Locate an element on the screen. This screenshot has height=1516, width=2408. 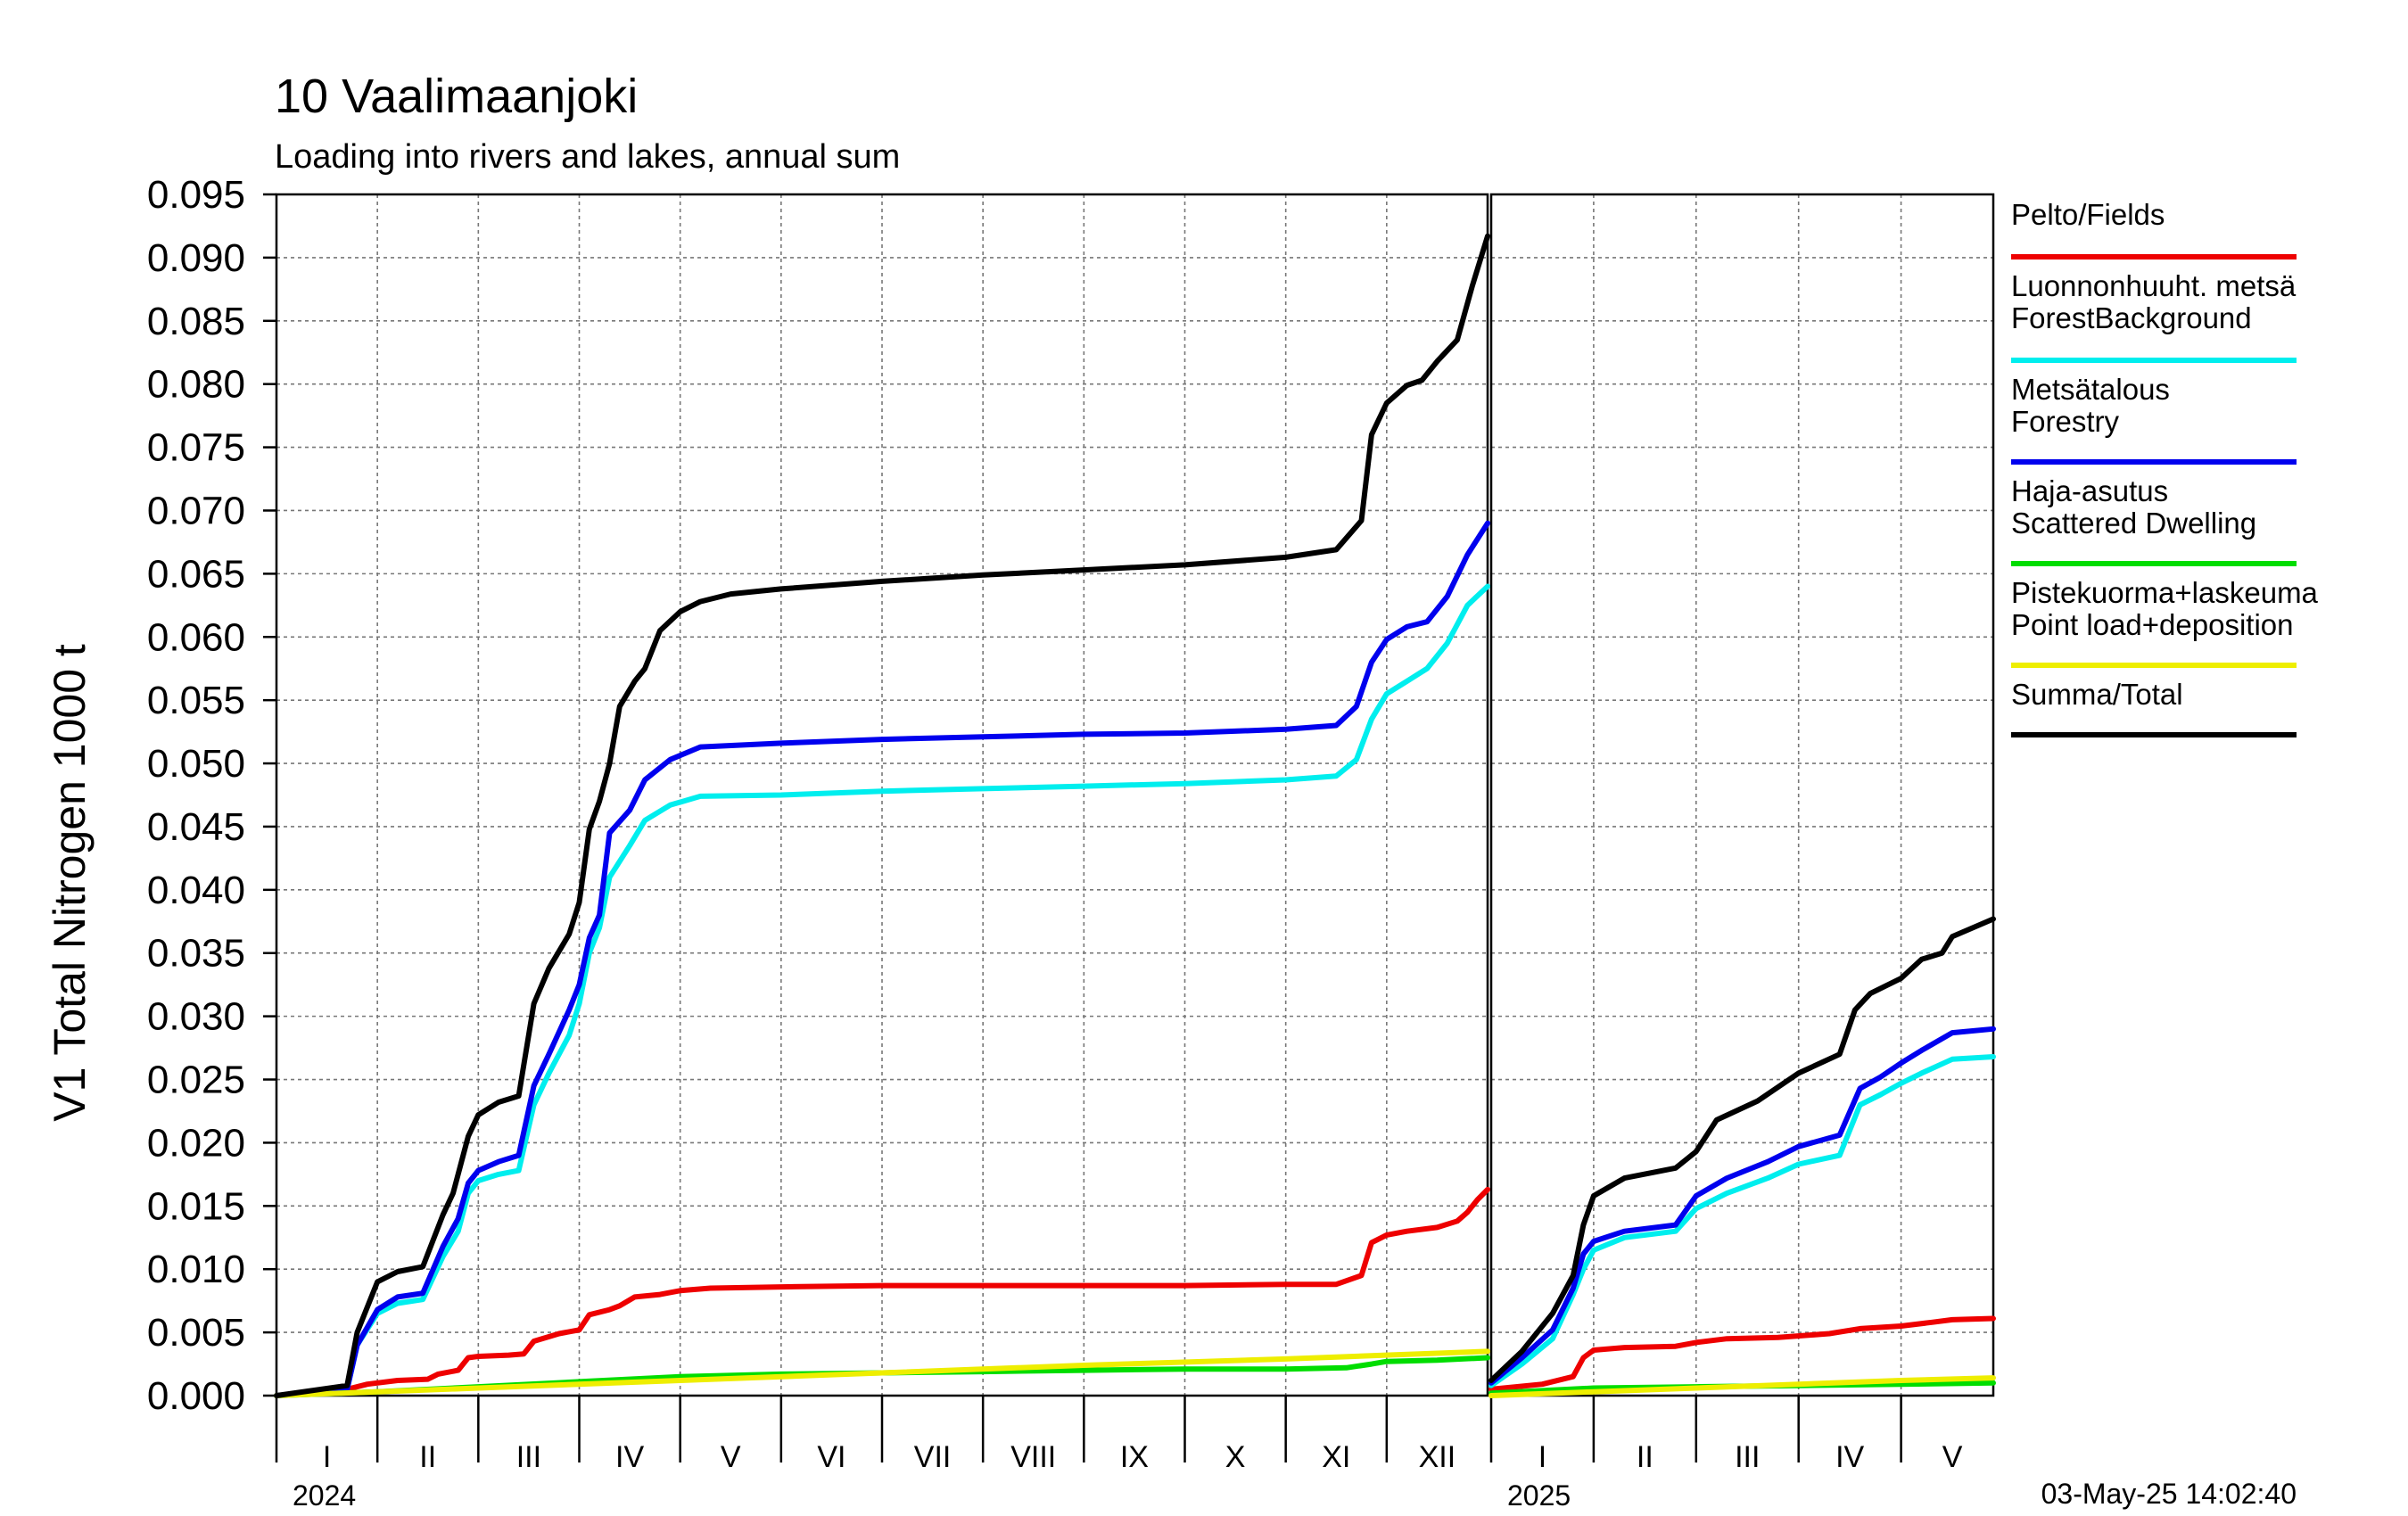
month-label: X is located at coordinates (1235, 1457).